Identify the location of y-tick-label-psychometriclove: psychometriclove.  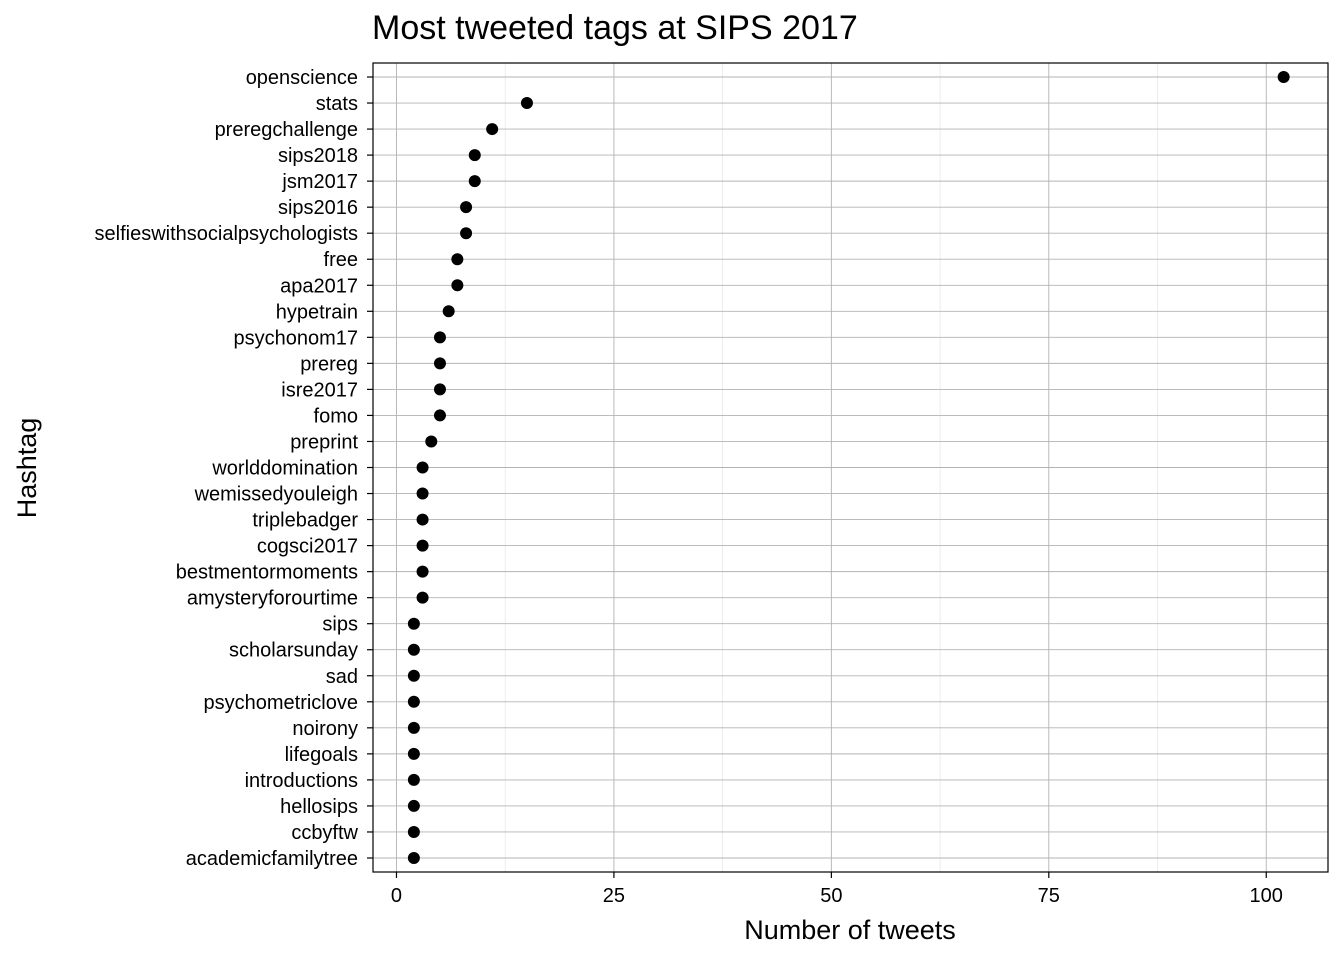
(280, 703).